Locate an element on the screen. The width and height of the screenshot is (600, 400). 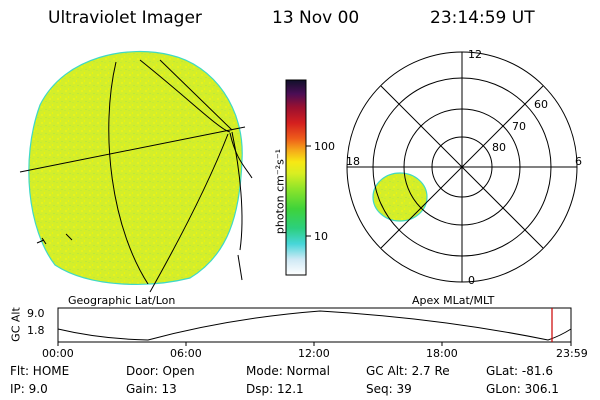
mlt-label-18: 18 is located at coordinates (353, 161).